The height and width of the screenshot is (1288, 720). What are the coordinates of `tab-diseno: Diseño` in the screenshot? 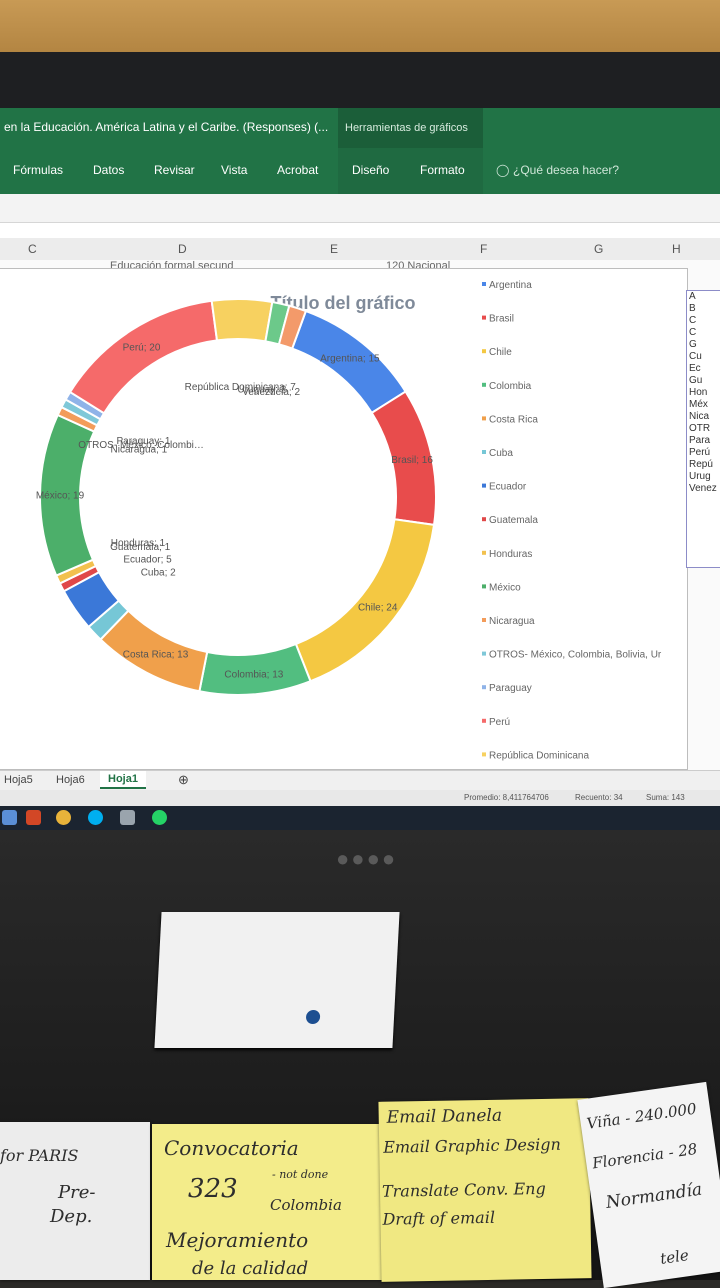 It's located at (371, 170).